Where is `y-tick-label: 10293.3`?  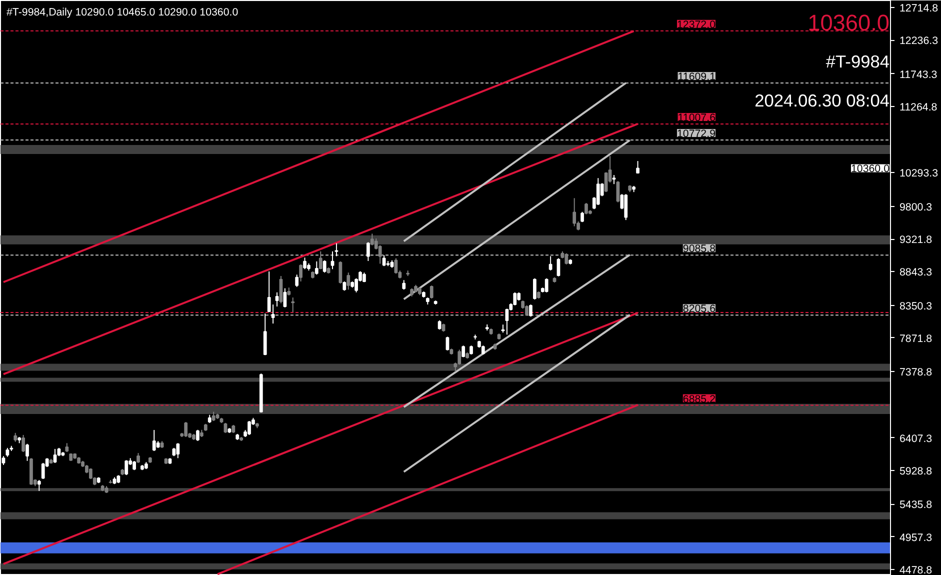
y-tick-label: 10293.3 is located at coordinates (919, 174).